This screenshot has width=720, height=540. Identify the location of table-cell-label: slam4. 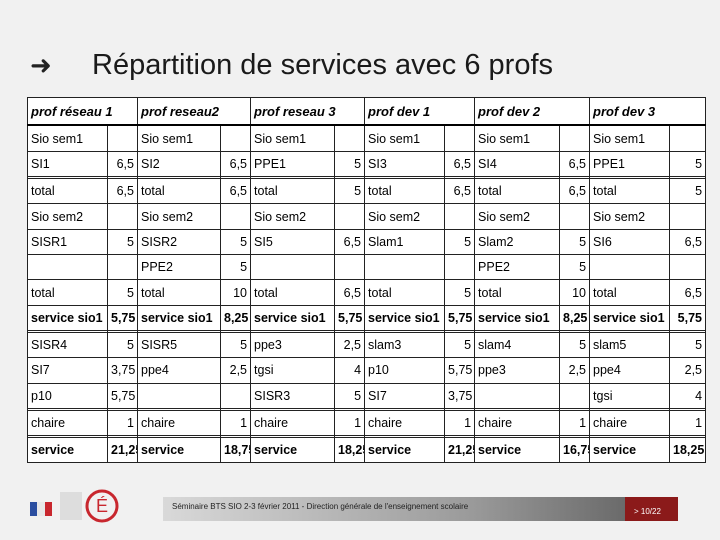
(517, 345).